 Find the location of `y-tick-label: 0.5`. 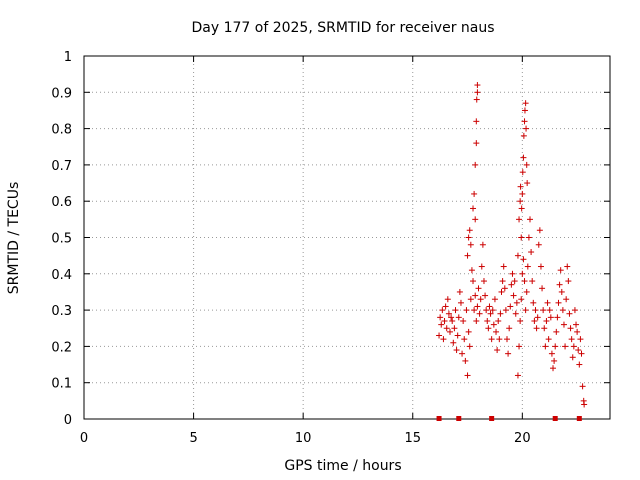

y-tick-label: 0.5 is located at coordinates (61, 239).